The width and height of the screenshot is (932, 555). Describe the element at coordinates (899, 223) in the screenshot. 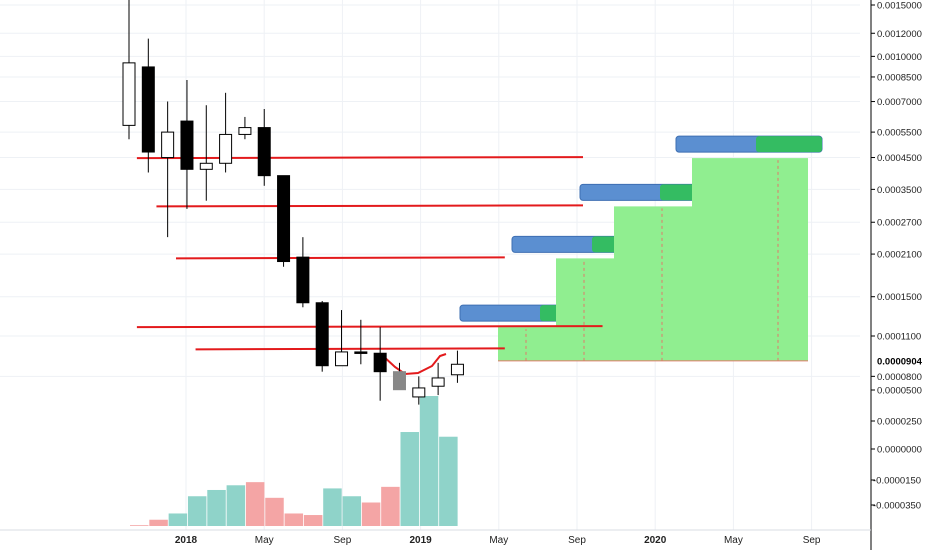

I see `price-tick-label: 0.0002700` at that location.